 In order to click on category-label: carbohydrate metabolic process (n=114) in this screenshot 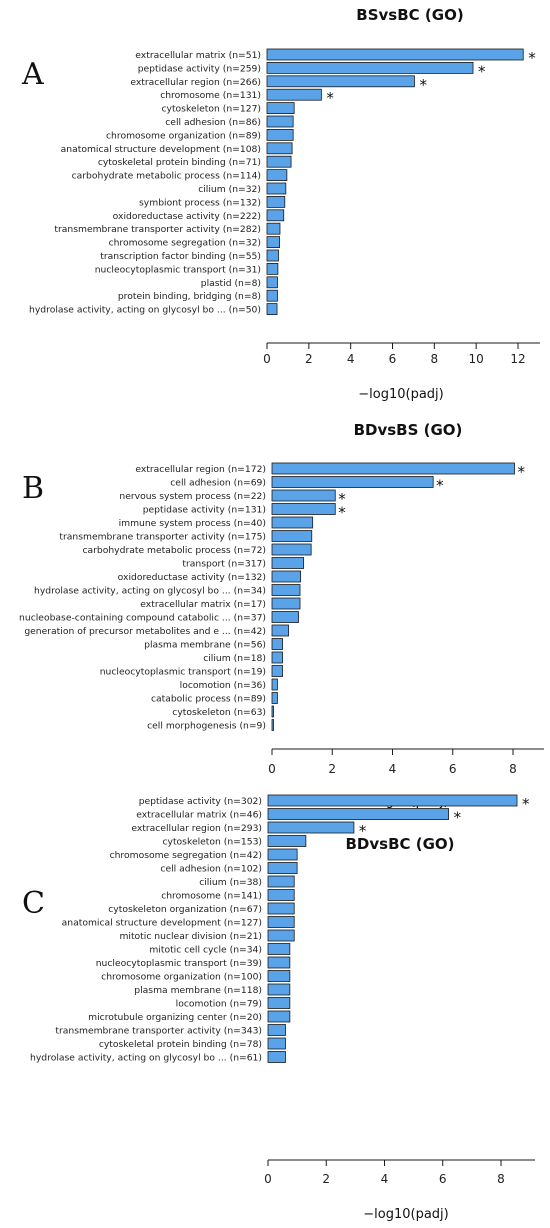, I will do `click(166, 176)`.